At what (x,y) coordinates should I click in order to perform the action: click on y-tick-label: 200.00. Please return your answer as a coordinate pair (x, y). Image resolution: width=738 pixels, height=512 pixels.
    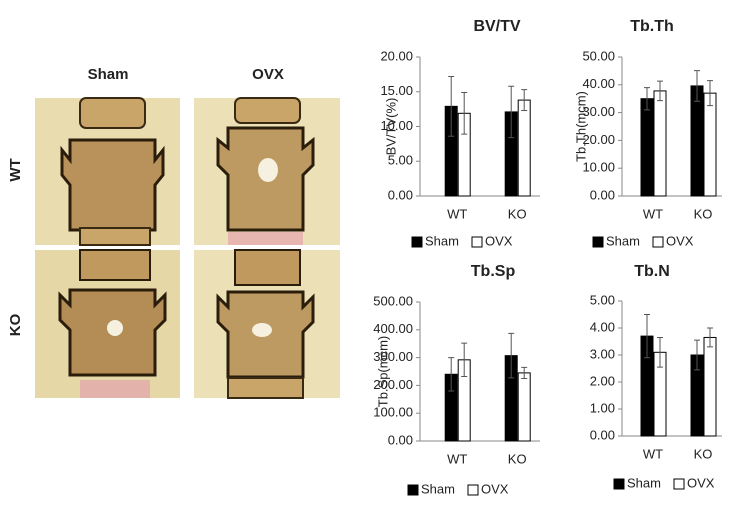
    Looking at the image, I should click on (393, 384).